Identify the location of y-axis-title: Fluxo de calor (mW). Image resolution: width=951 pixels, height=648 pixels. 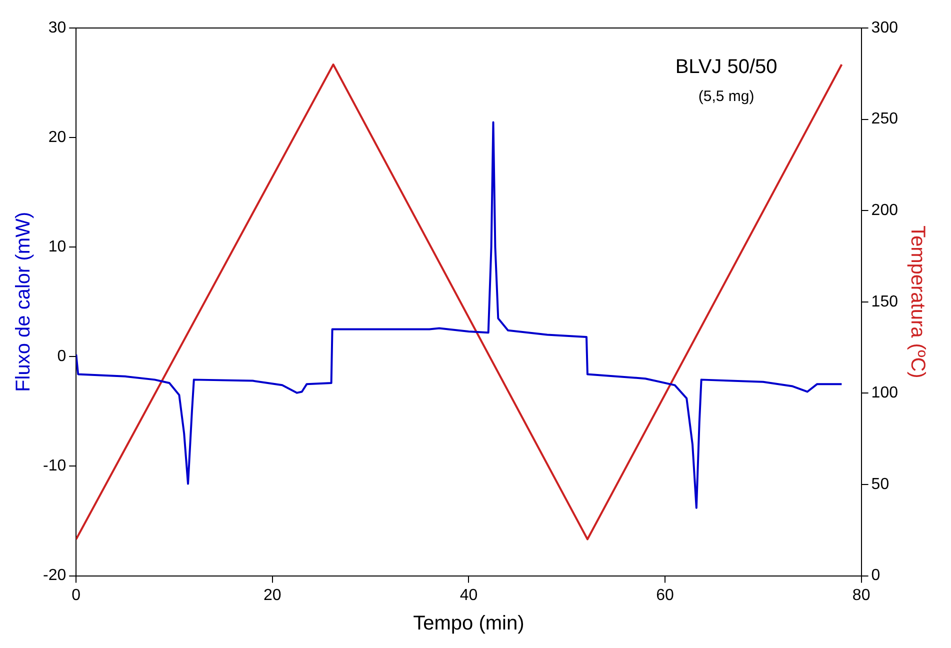
(23, 302).